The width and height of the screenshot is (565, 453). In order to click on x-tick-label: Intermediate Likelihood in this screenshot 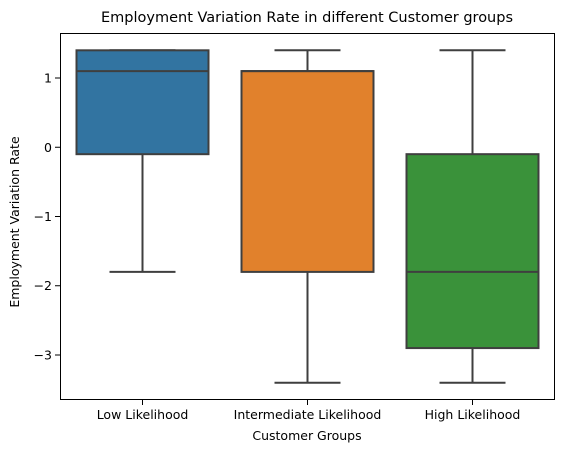, I will do `click(308, 414)`.